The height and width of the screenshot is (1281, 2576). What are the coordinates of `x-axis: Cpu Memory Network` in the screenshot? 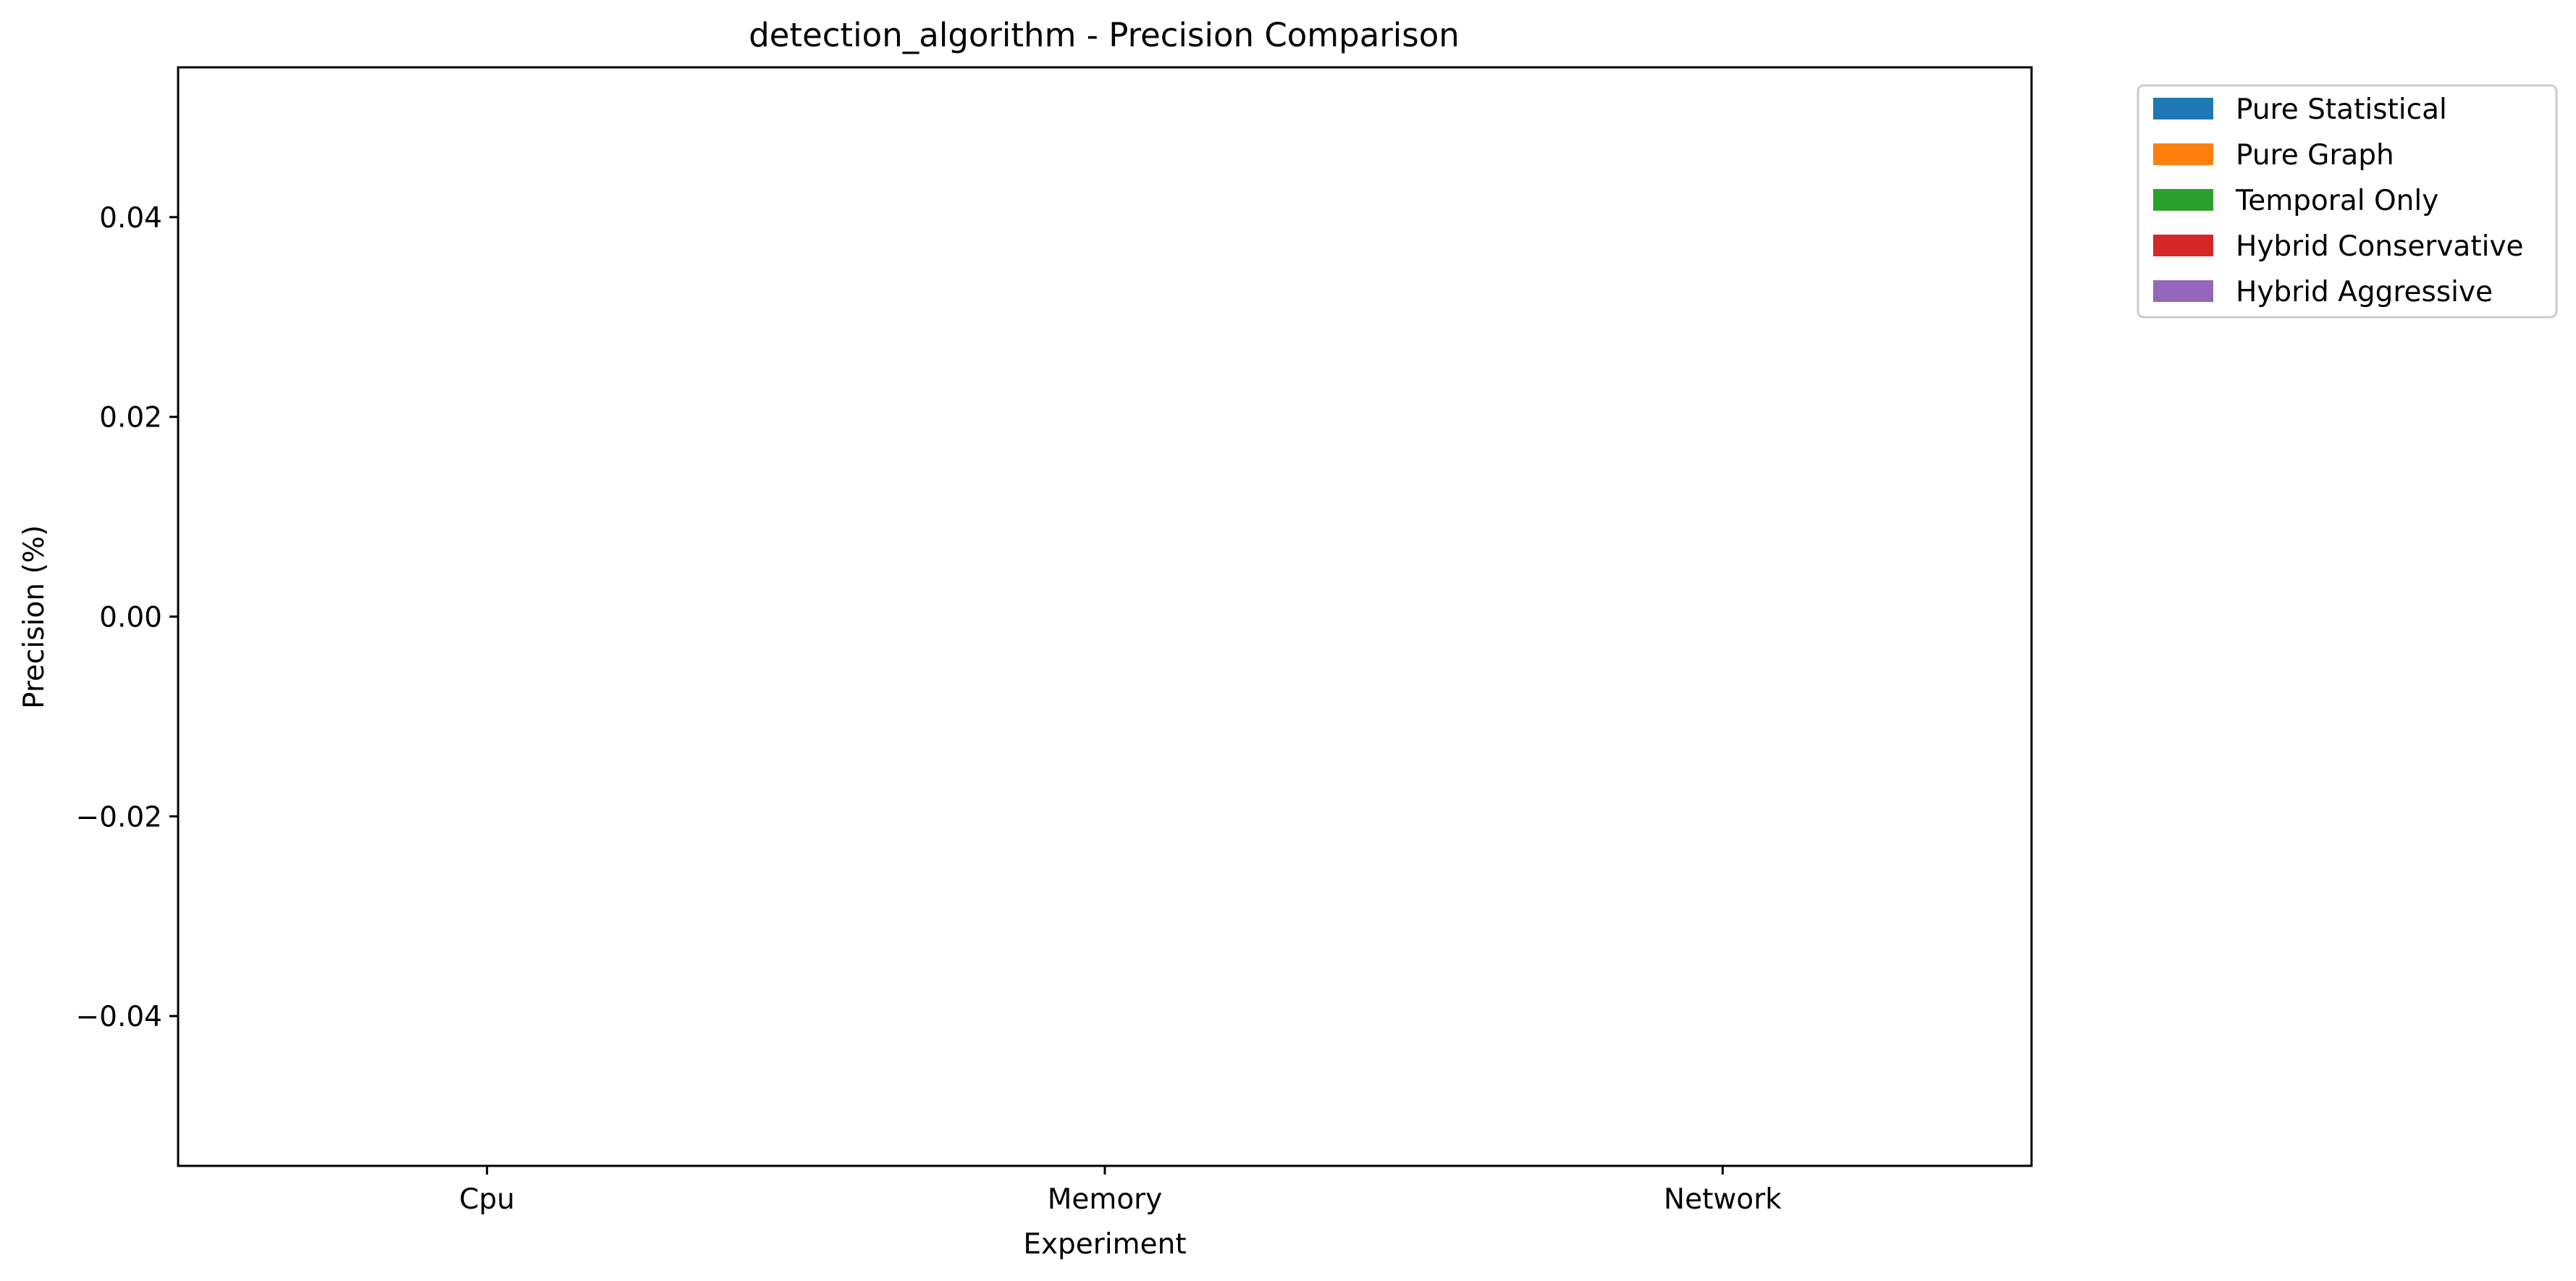 It's located at (1120, 1191).